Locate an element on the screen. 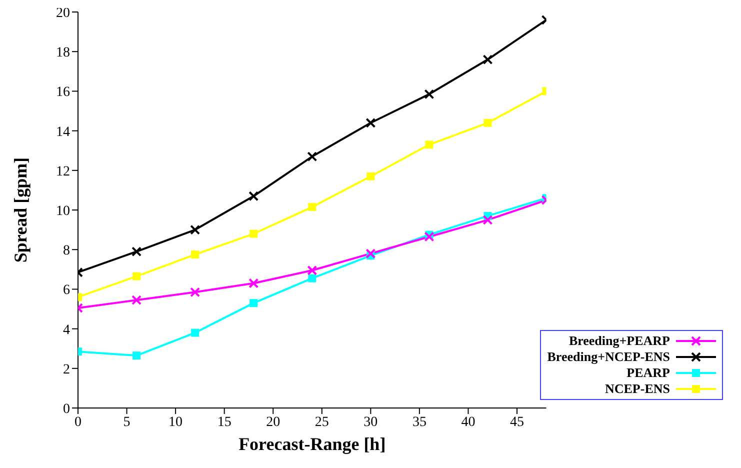  x-tick-label: 40 is located at coordinates (468, 422).